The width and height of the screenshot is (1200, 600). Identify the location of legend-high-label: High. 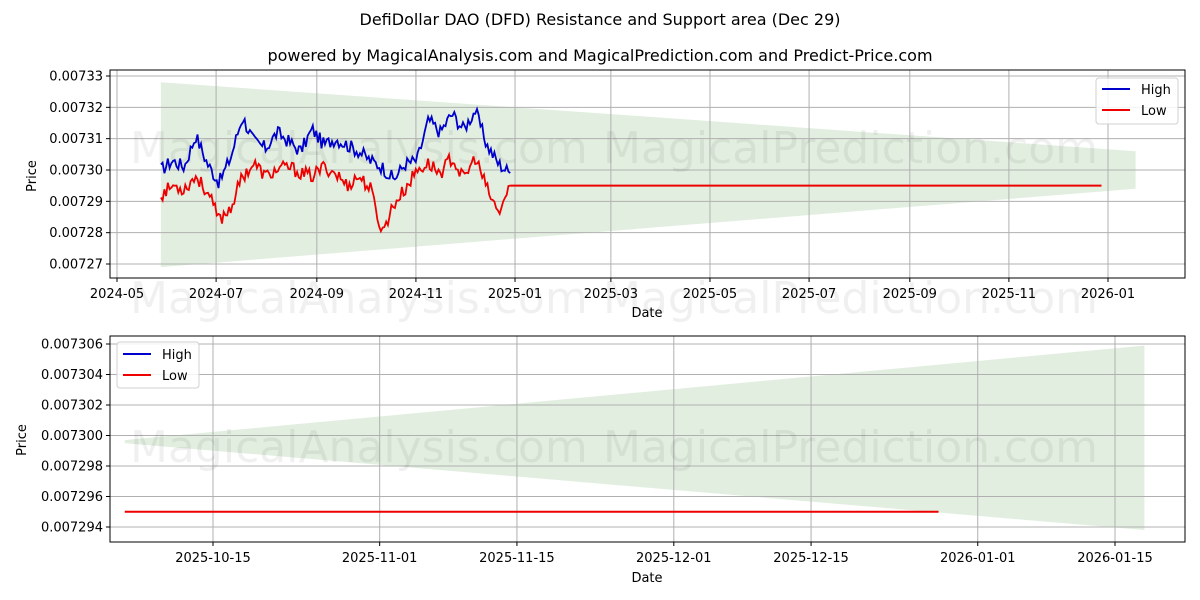
(1156, 90).